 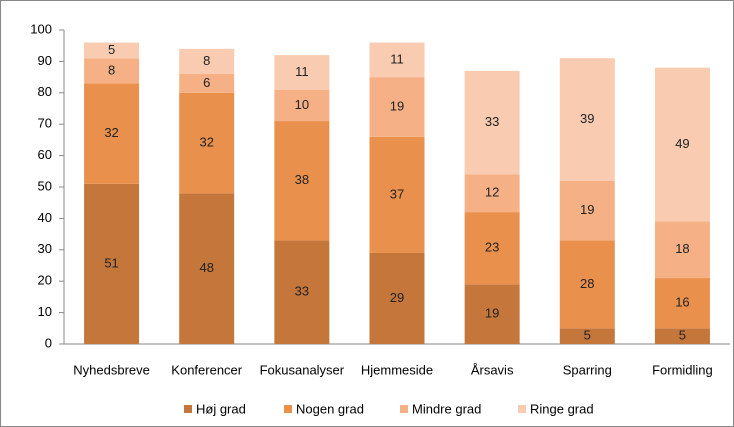 What do you see at coordinates (45, 311) in the screenshot?
I see `y-tick-label: 10` at bounding box center [45, 311].